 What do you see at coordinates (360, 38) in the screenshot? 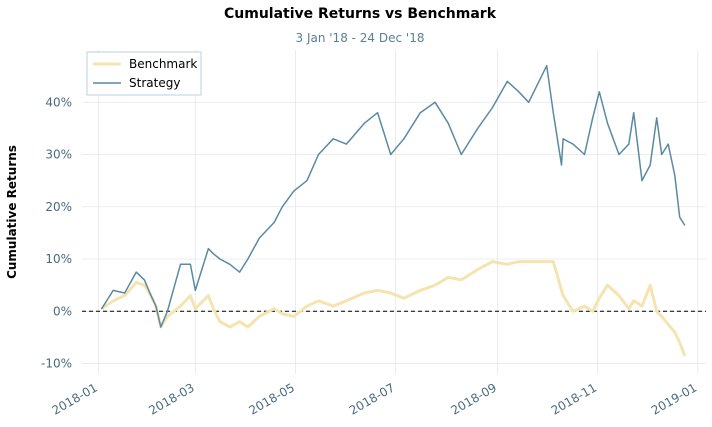
I see `chart-subtitle: 3 Jan '18 - 24 Dec '18` at bounding box center [360, 38].